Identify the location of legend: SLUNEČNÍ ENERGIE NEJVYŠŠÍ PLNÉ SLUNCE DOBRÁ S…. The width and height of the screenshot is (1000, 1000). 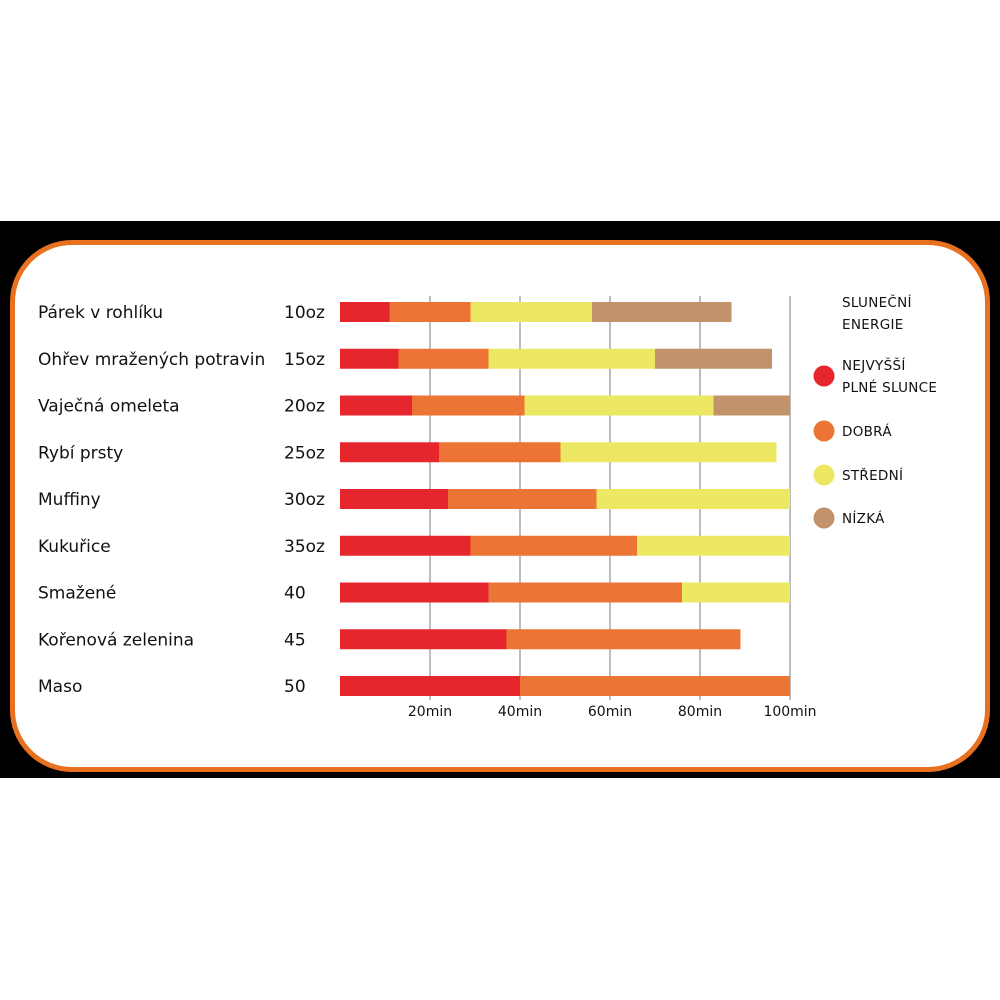
(875, 411).